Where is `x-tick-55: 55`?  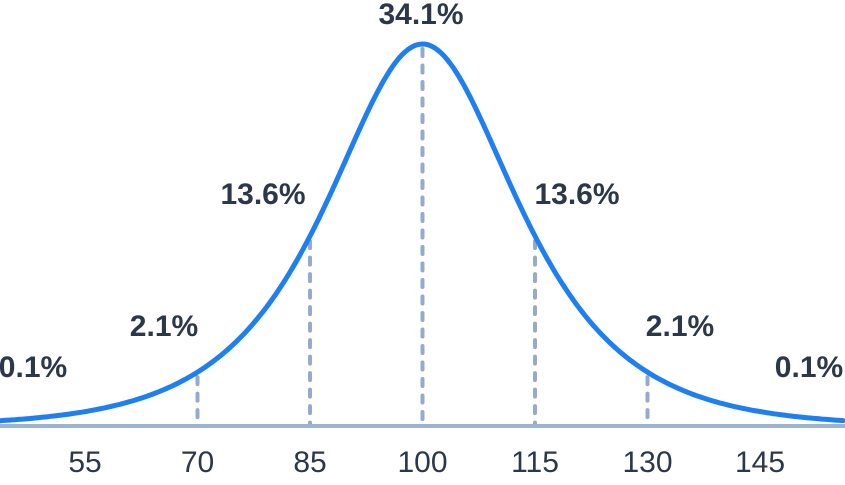 x-tick-55: 55 is located at coordinates (85, 462).